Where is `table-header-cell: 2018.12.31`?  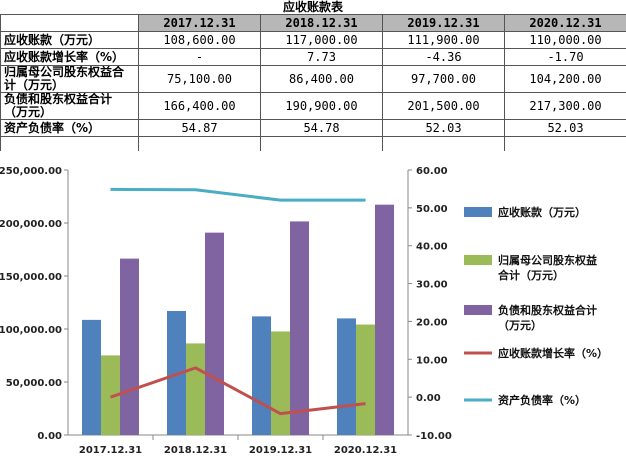
table-header-cell: 2018.12.31 is located at coordinates (321, 23).